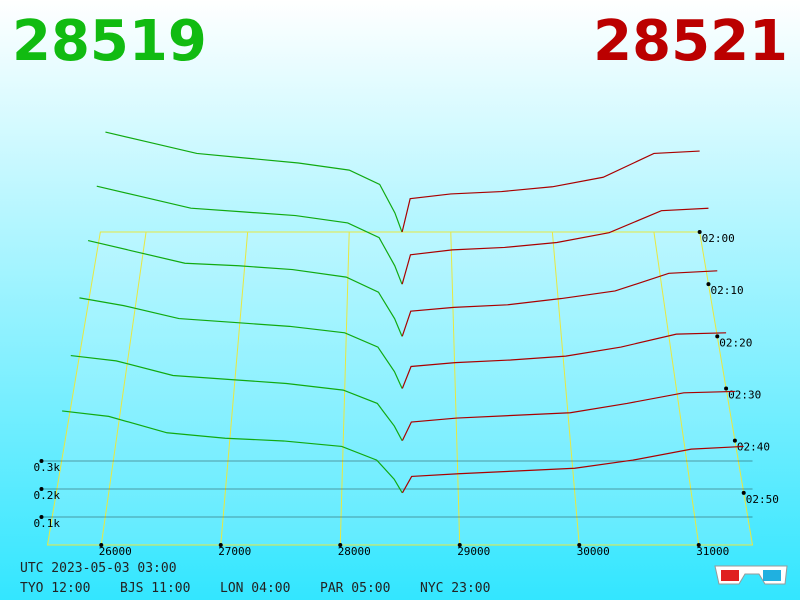 The height and width of the screenshot is (604, 800). What do you see at coordinates (354, 551) in the screenshot?
I see `x-tick-label: 28000` at bounding box center [354, 551].